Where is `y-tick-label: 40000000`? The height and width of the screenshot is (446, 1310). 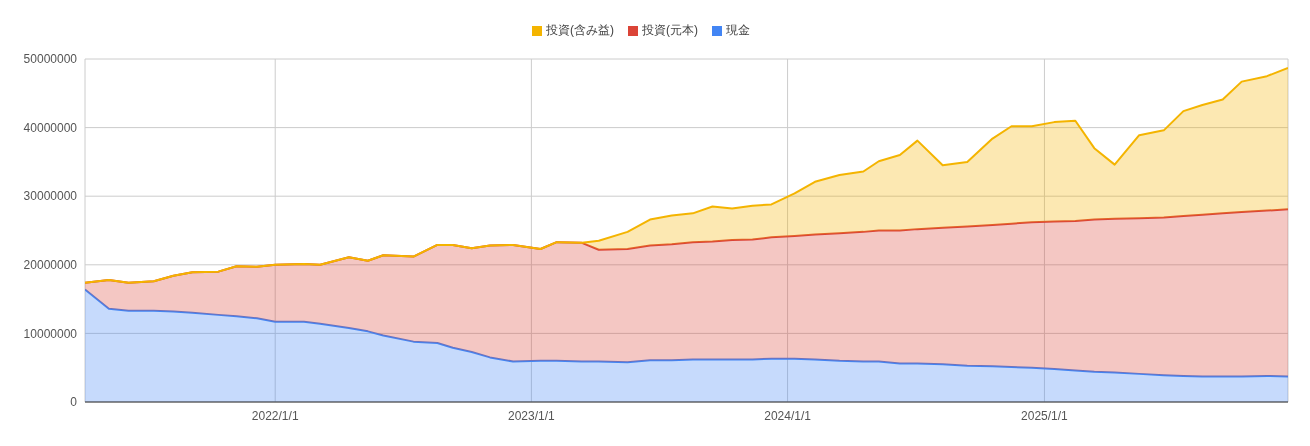 y-tick-label: 40000000 is located at coordinates (50, 127).